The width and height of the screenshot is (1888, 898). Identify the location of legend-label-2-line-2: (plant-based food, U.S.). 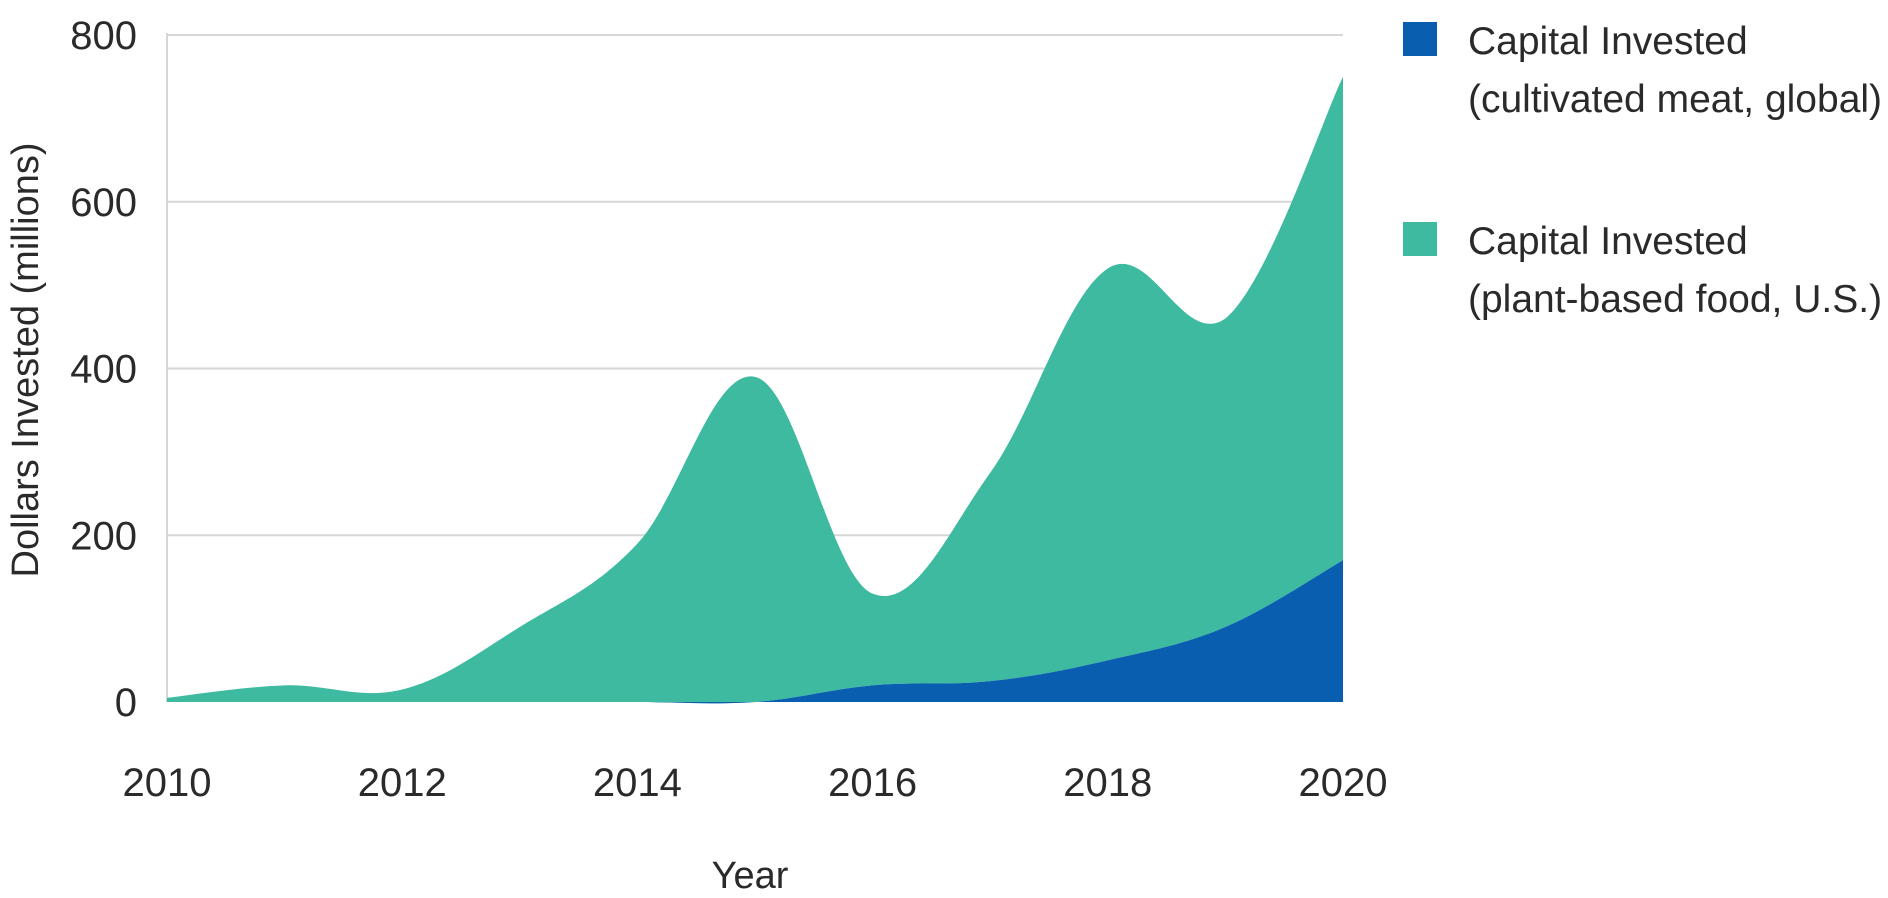
(1675, 299).